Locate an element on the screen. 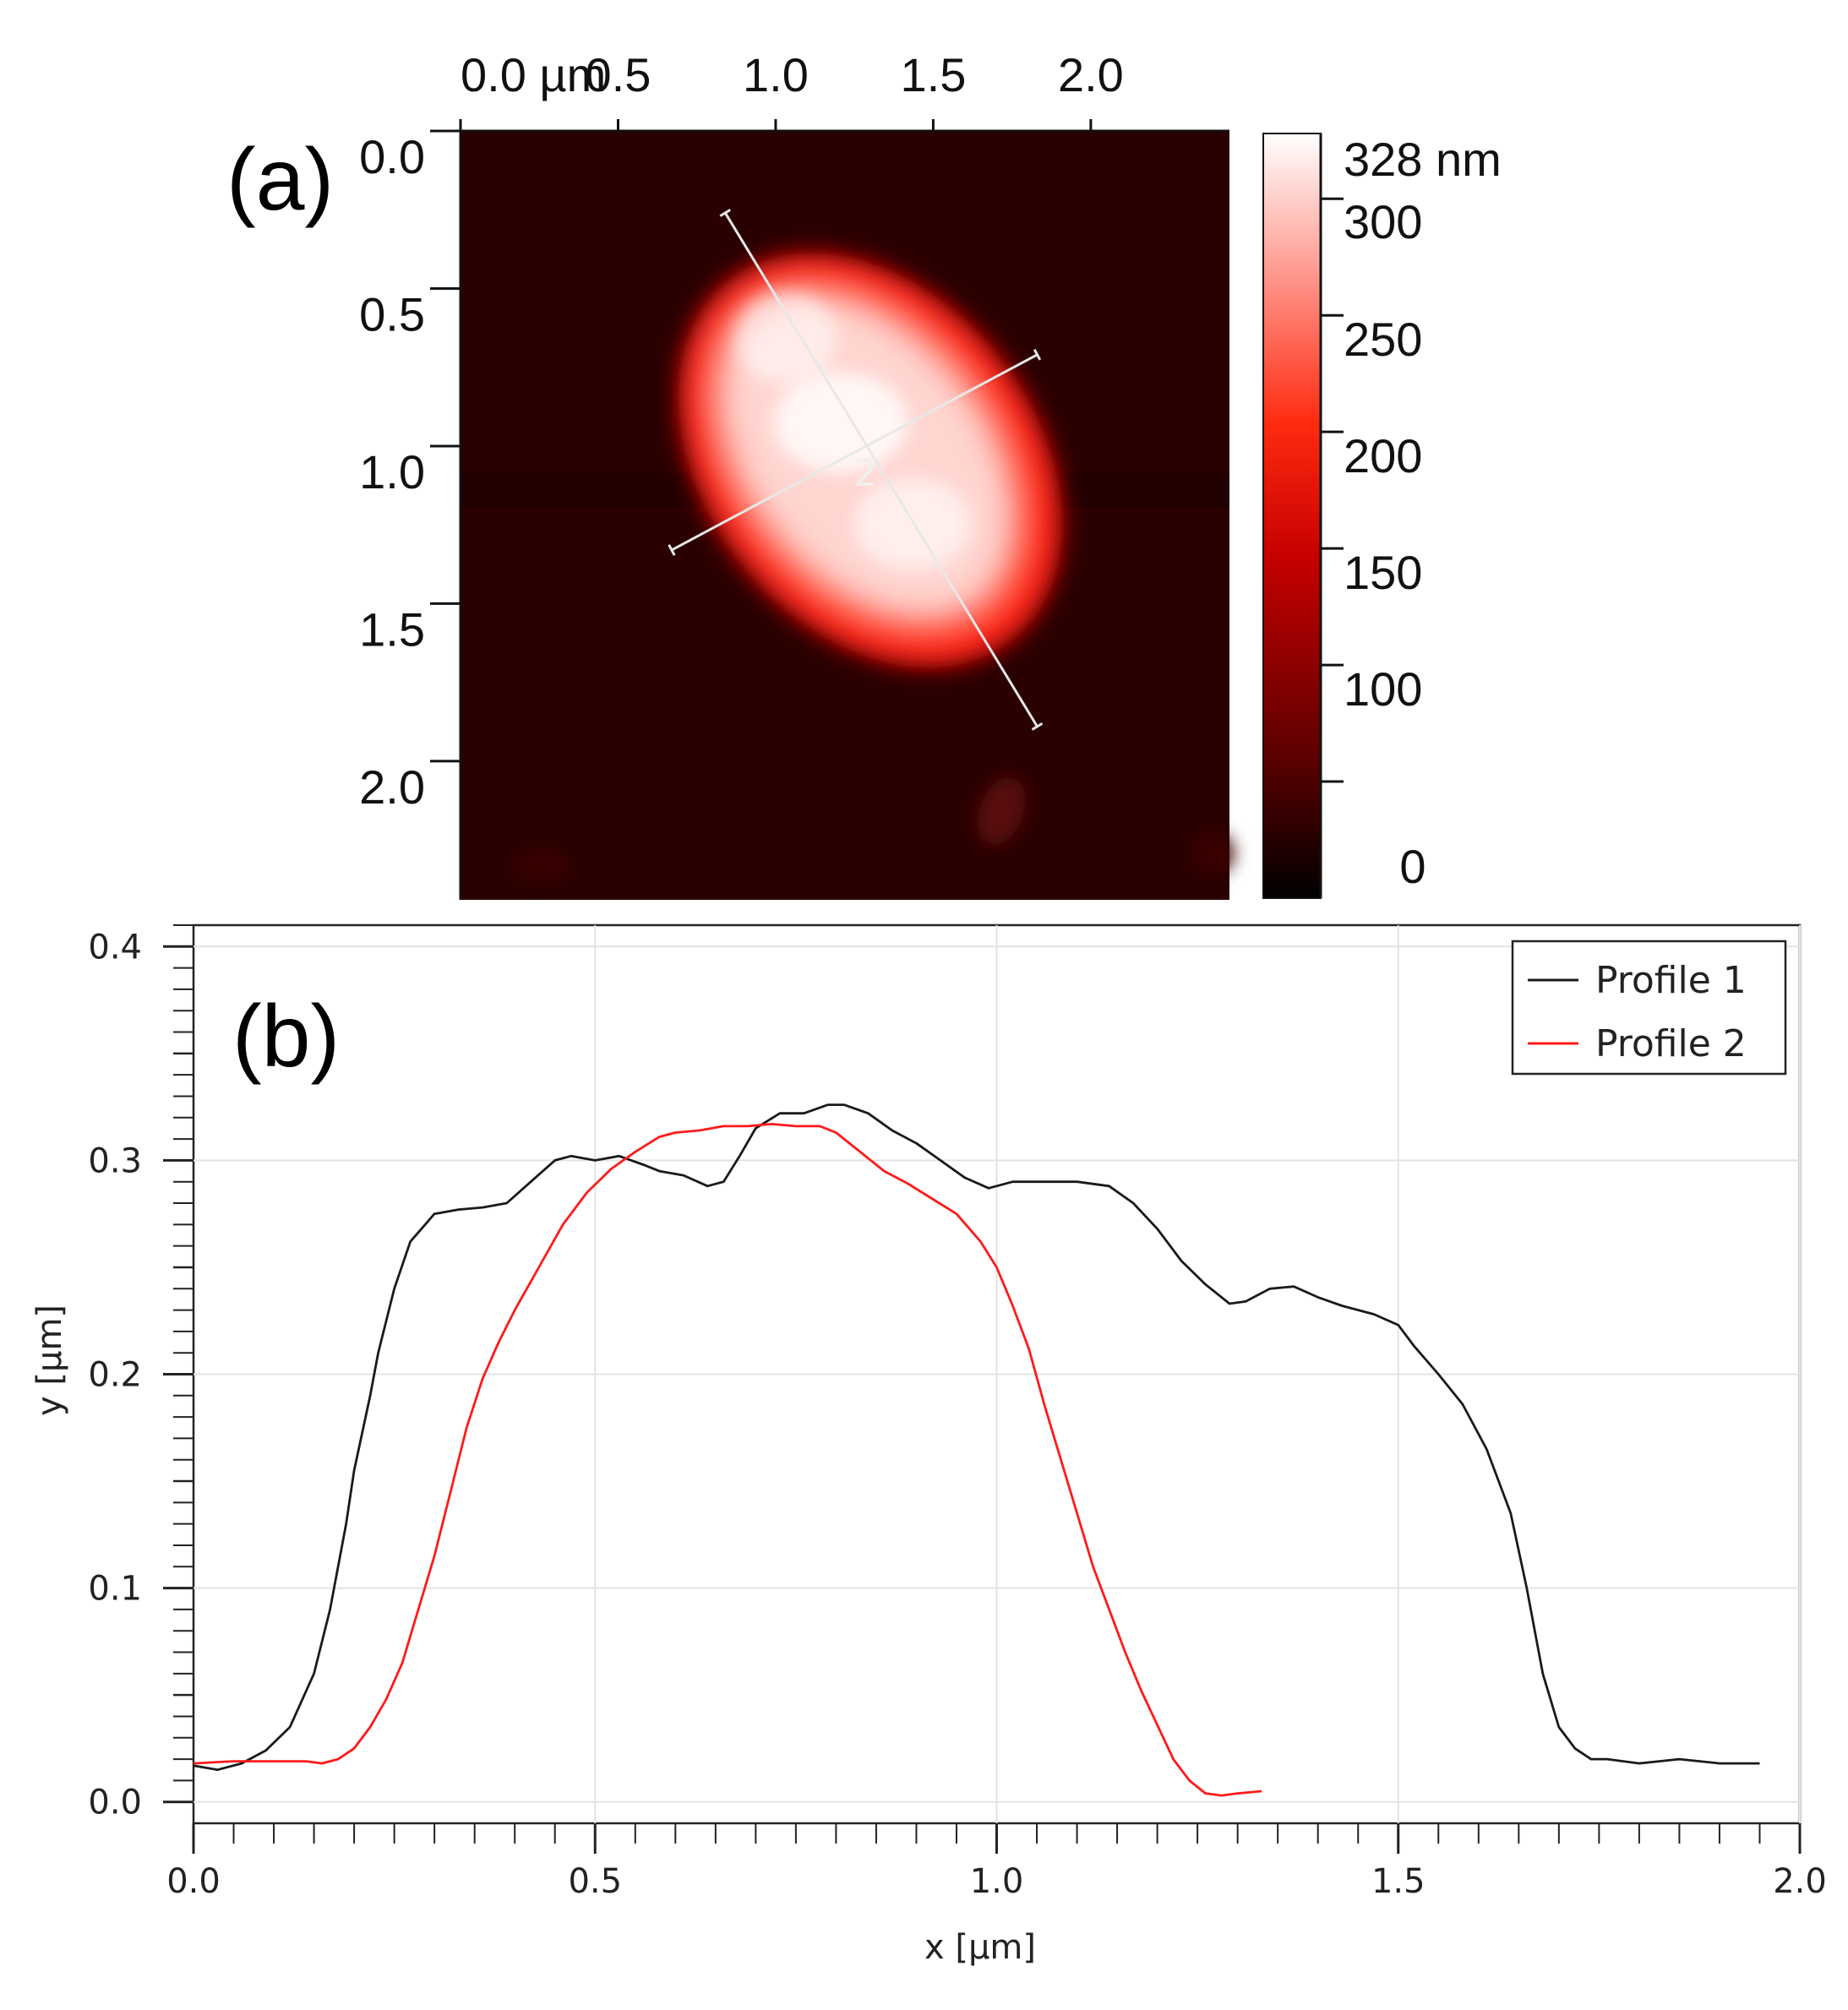 The width and height of the screenshot is (1848, 2010). x-tick-label: 1.5 is located at coordinates (1399, 1881).